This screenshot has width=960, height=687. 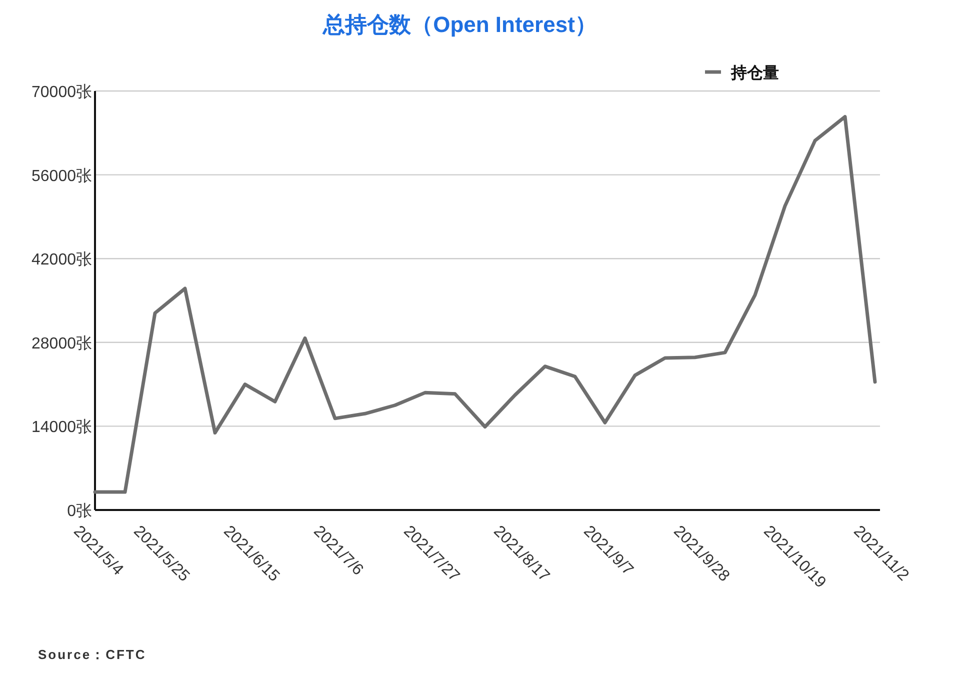 I want to click on y-tick-label: 28000张, so click(x=62, y=343).